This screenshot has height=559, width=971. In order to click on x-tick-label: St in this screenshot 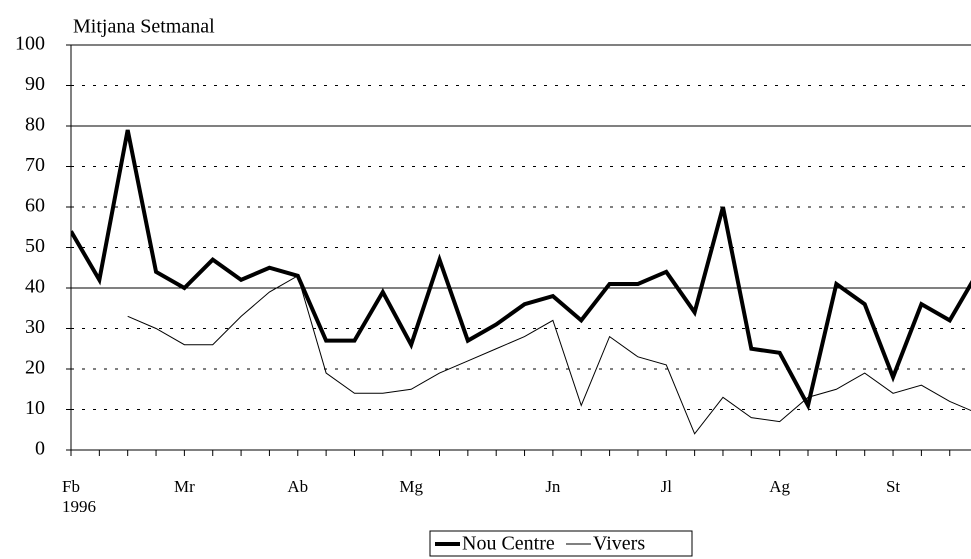, I will do `click(893, 486)`.